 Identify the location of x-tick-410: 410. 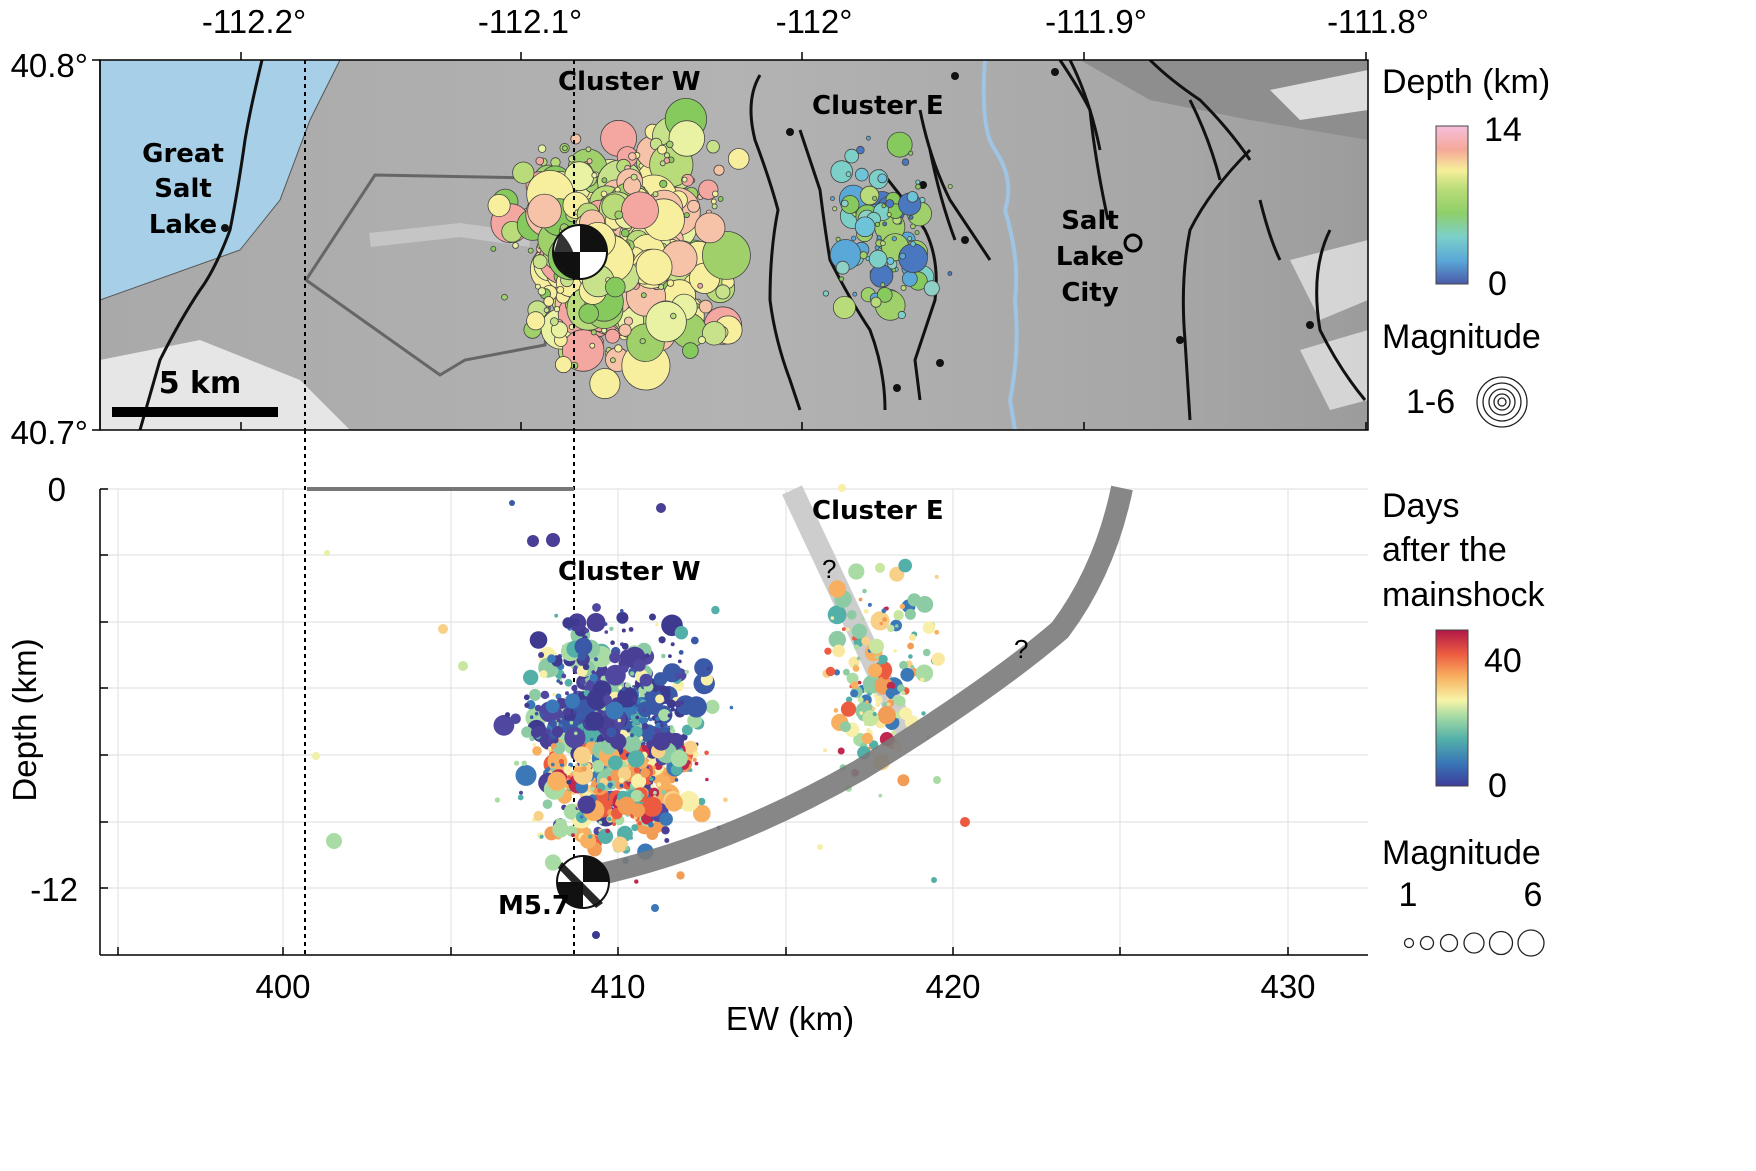
(617, 986).